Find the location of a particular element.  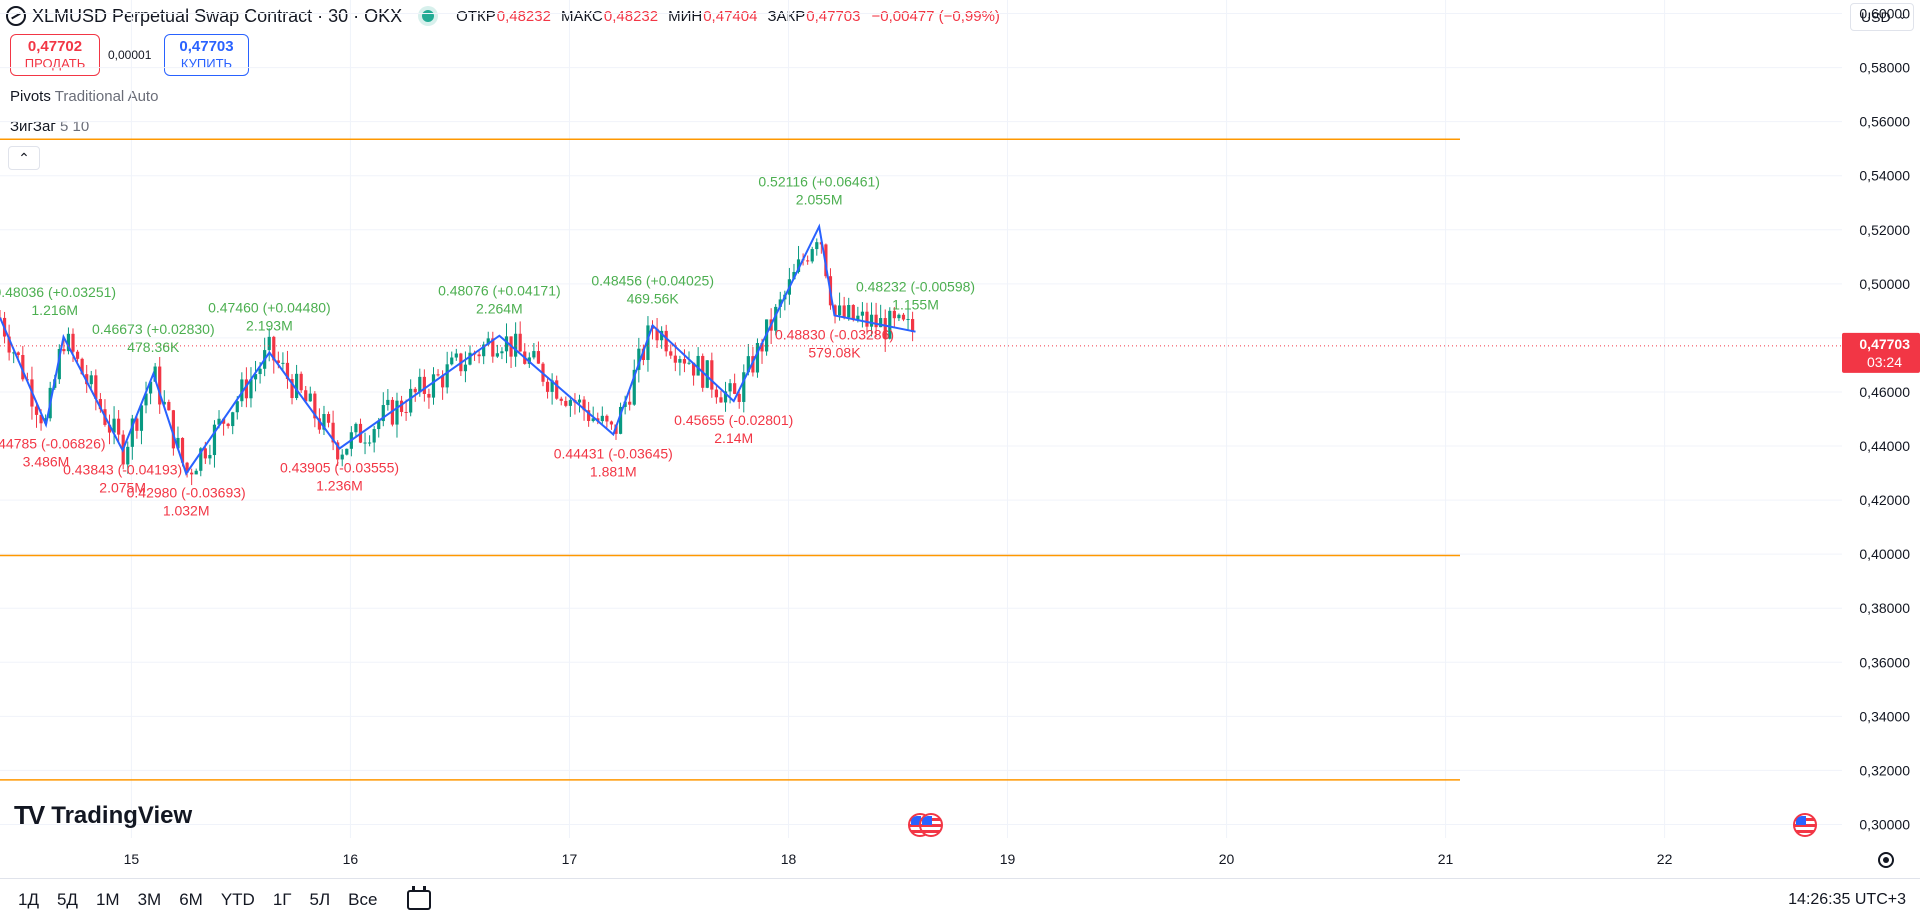

range-button: 1Г is located at coordinates (282, 899).